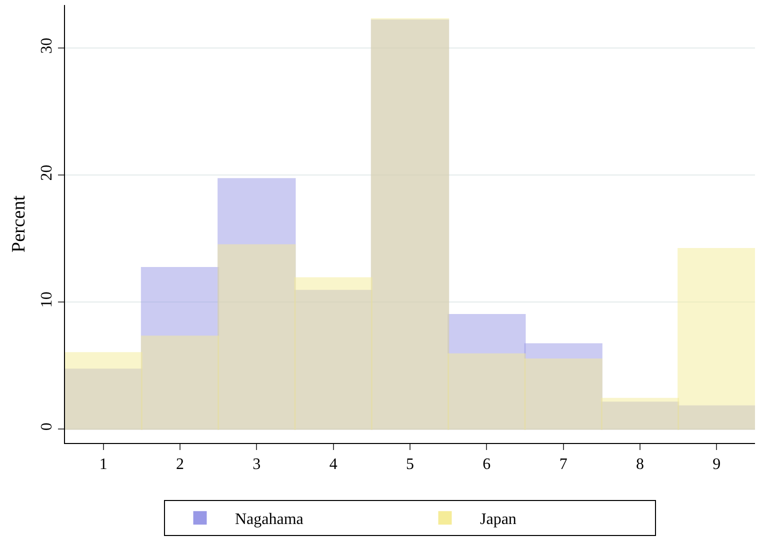  What do you see at coordinates (486, 465) in the screenshot?
I see `x-tick-label: 6` at bounding box center [486, 465].